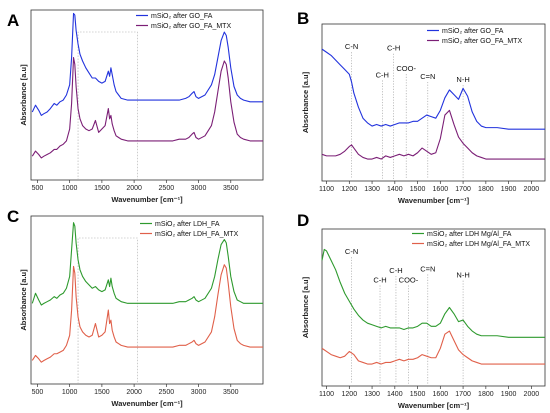 The width and height of the screenshot is (550, 413). Describe the element at coordinates (13, 216) in the screenshot. I see `panel-letter: C` at that location.